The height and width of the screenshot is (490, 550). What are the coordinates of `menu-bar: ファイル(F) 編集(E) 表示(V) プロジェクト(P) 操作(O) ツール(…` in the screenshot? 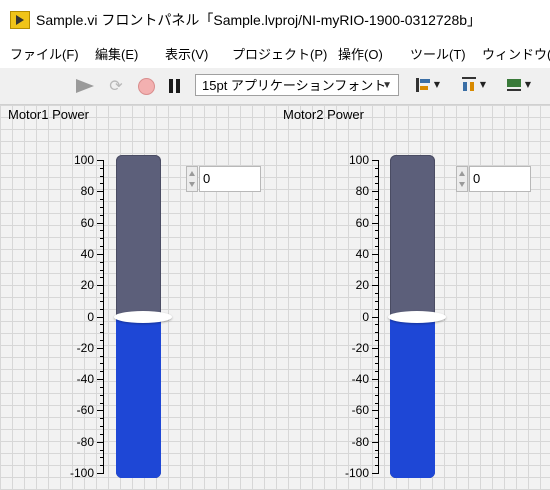 It's located at (275, 53).